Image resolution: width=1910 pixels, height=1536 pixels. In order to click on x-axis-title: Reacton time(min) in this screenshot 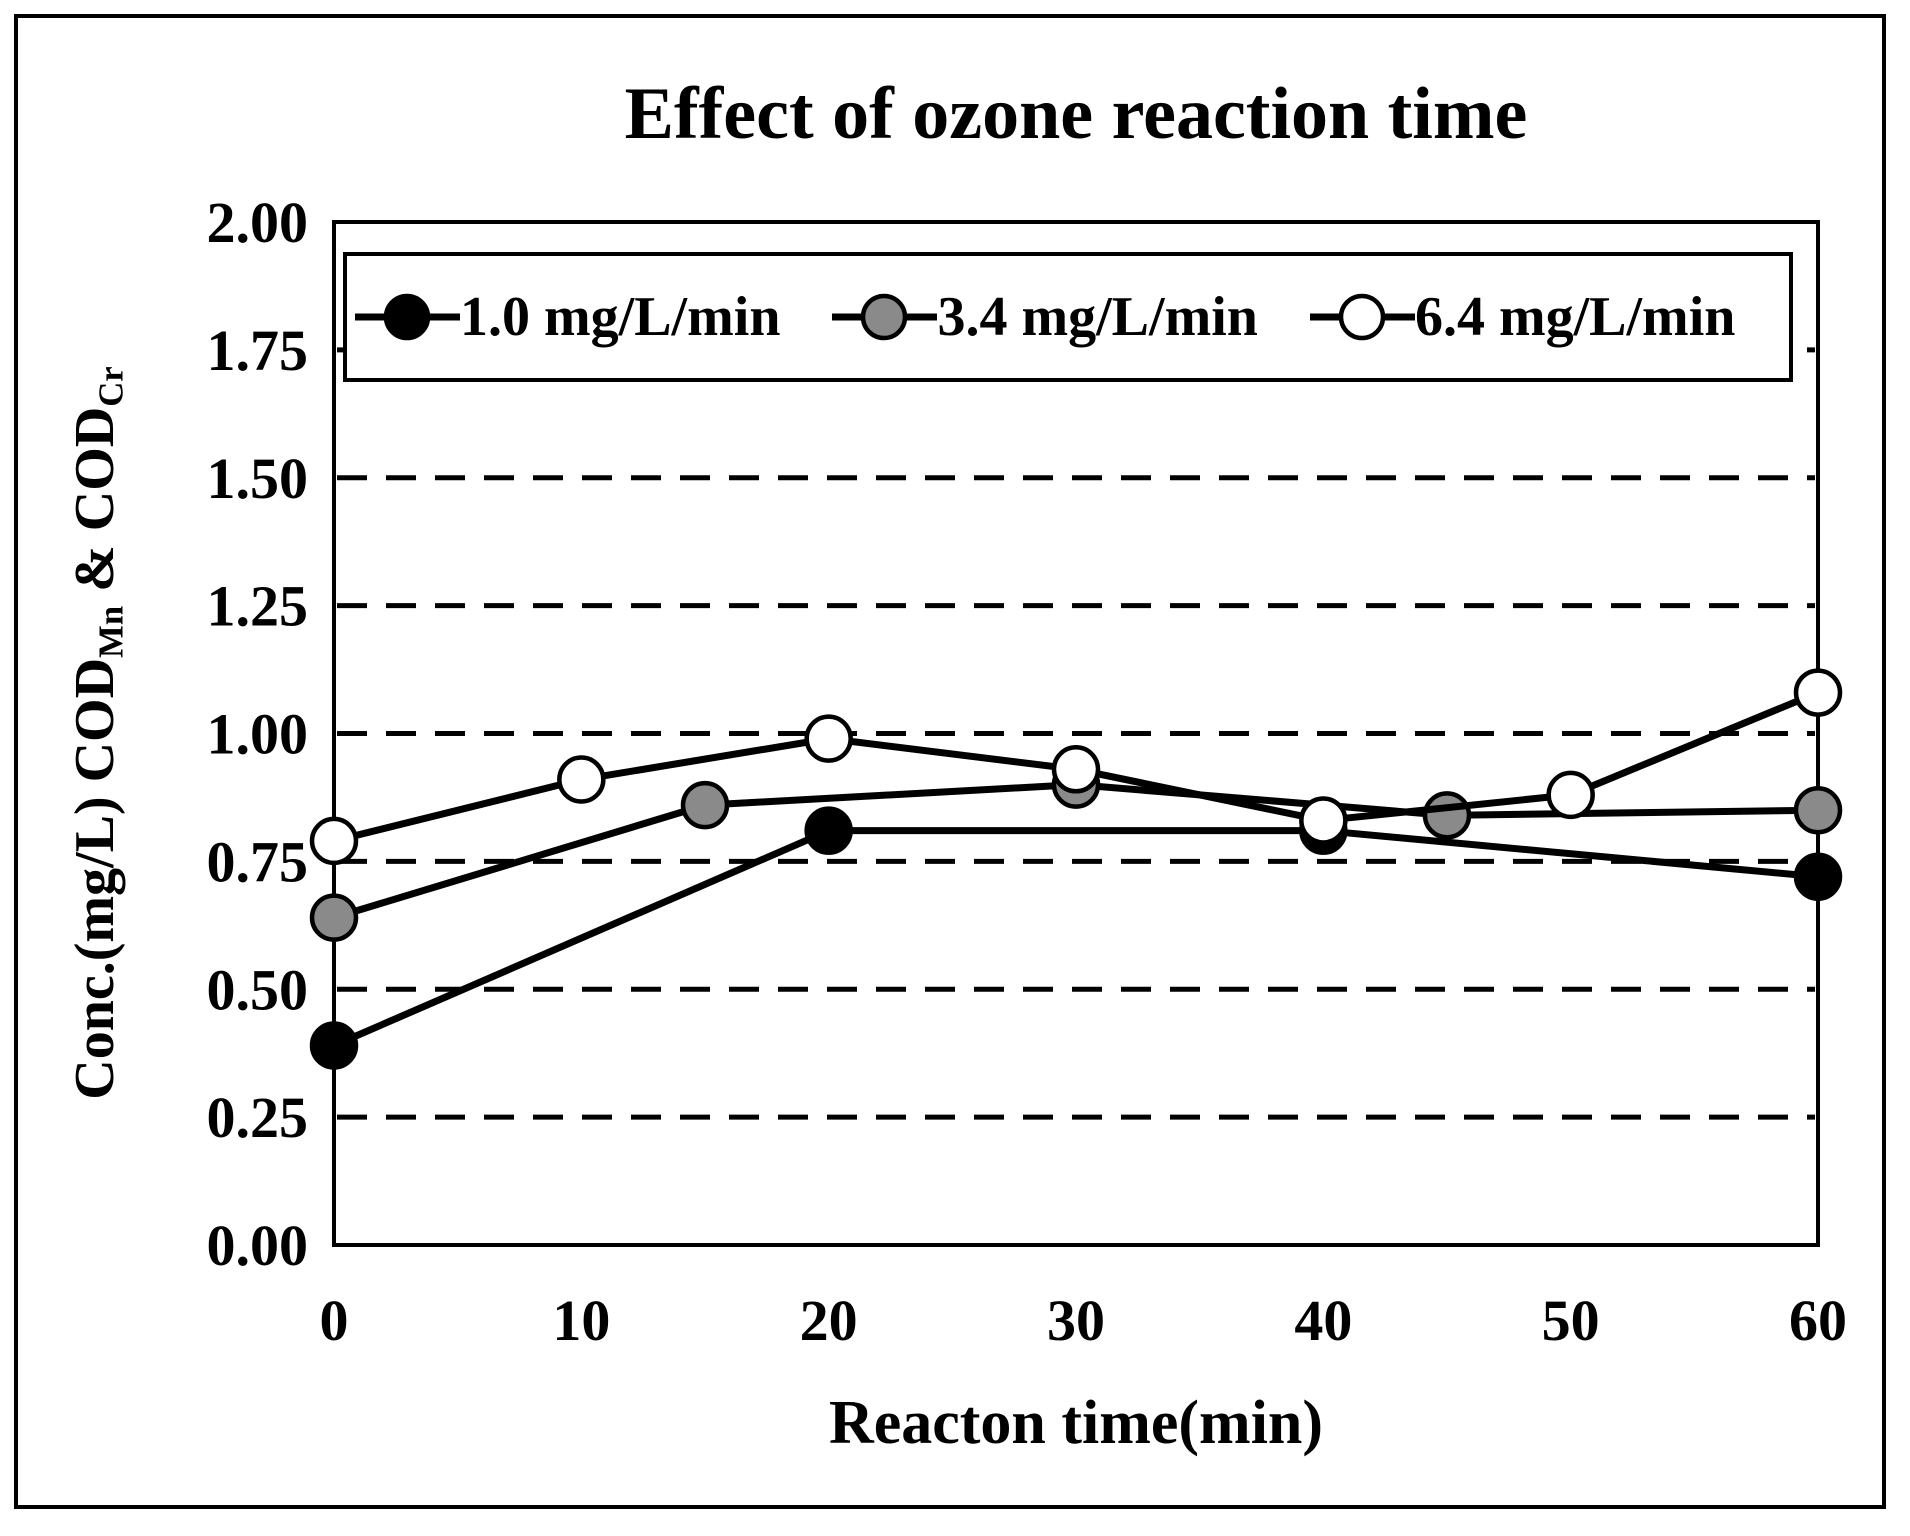, I will do `click(1076, 1423)`.